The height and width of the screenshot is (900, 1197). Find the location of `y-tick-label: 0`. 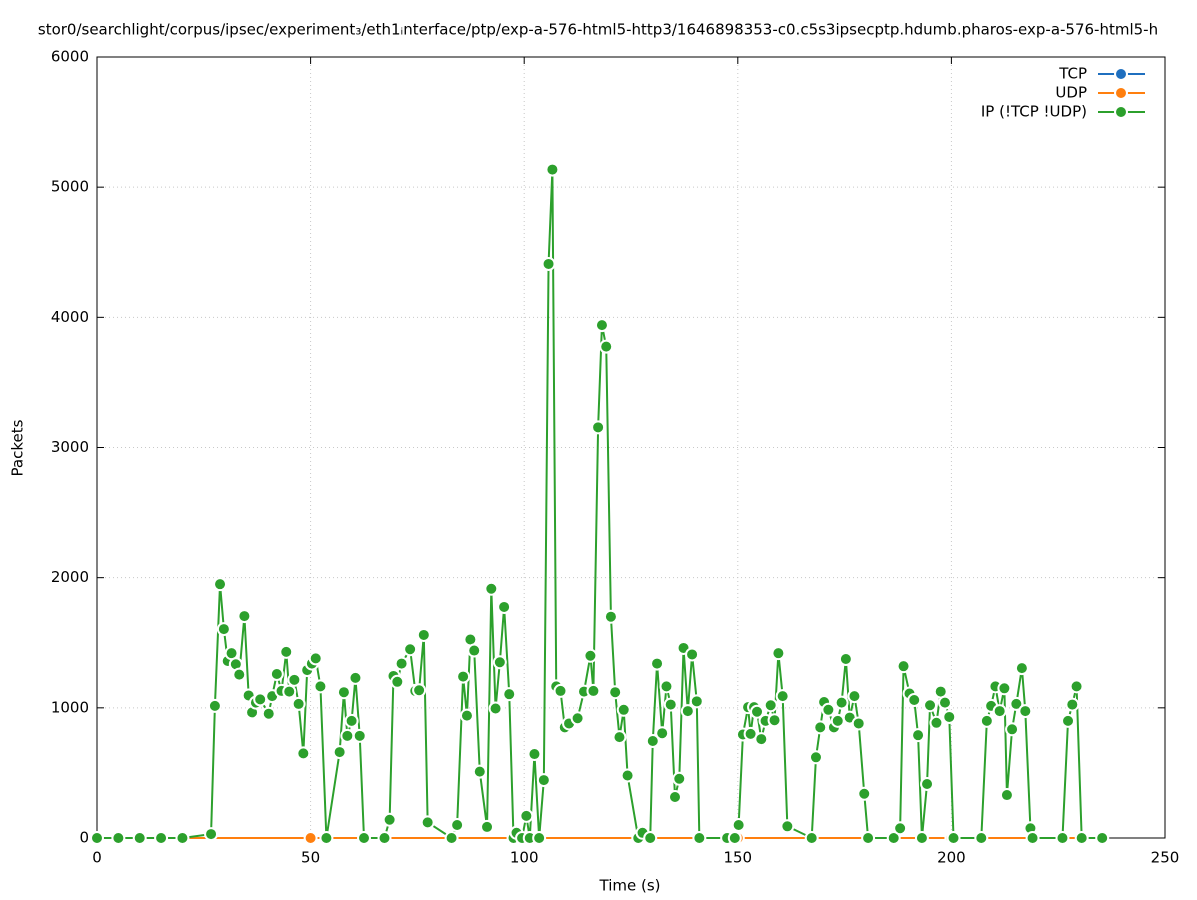

y-tick-label: 0 is located at coordinates (84, 838).